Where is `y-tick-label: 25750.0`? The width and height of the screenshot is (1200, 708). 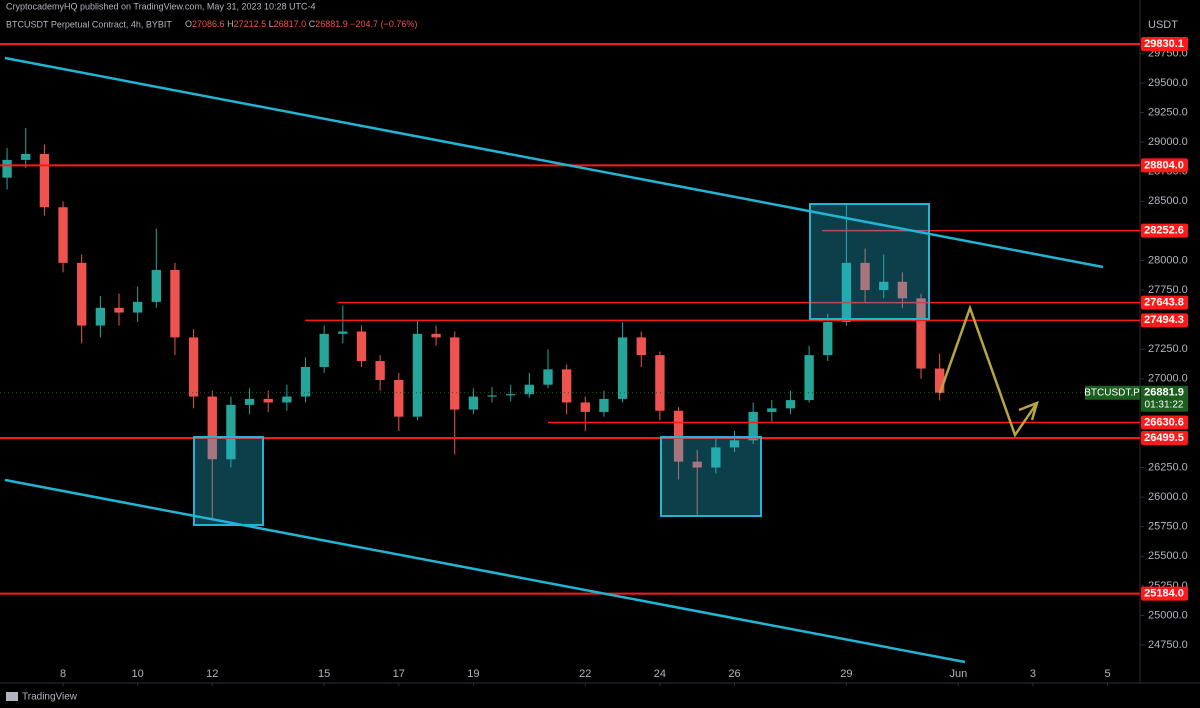 y-tick-label: 25750.0 is located at coordinates (1168, 527).